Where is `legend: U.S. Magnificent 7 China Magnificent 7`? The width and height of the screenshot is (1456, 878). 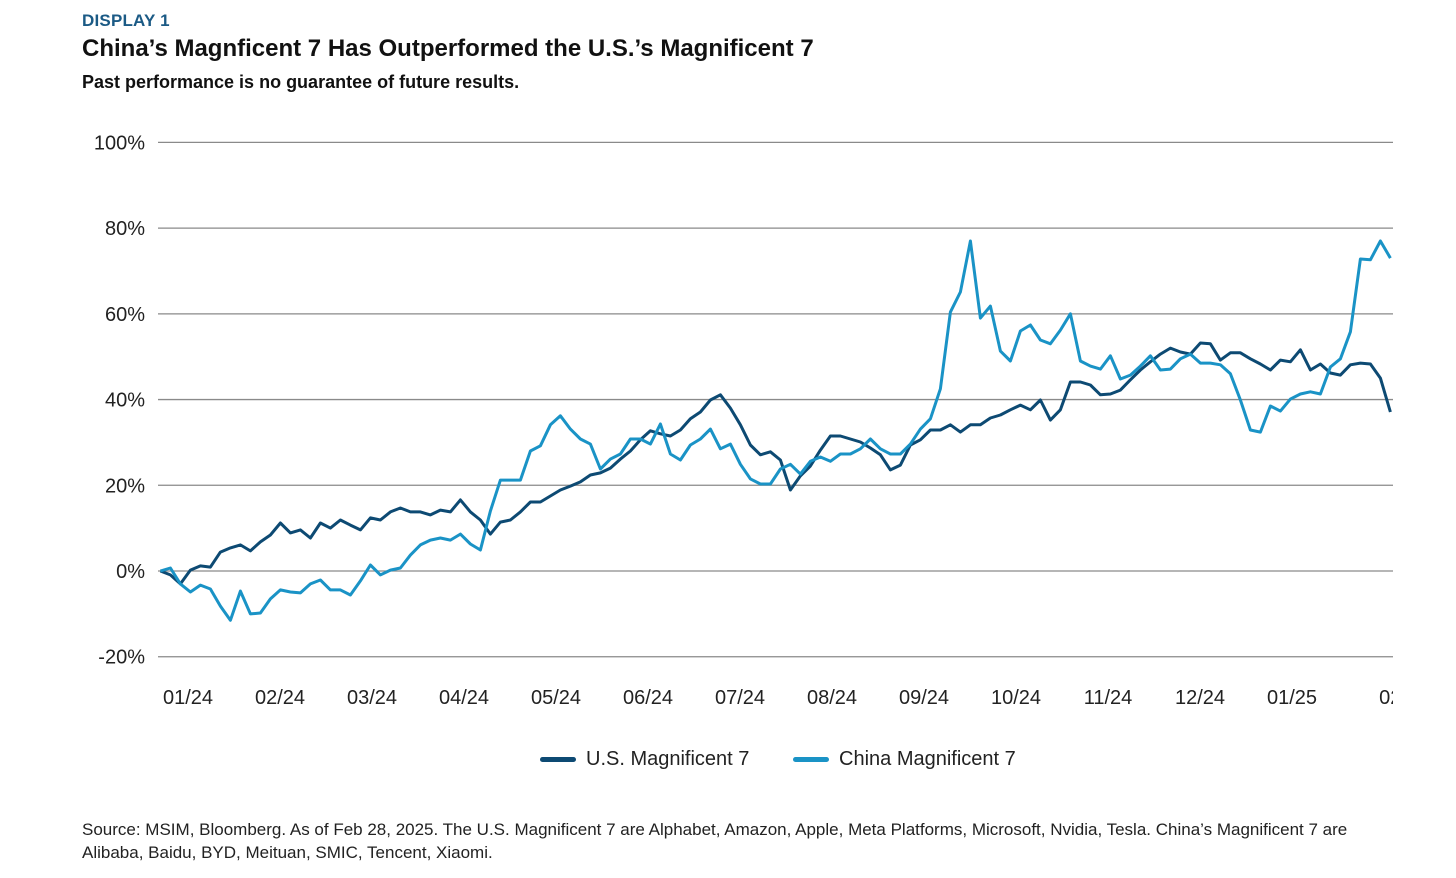
legend: U.S. Magnificent 7 China Magnificent 7 is located at coordinates (728, 761).